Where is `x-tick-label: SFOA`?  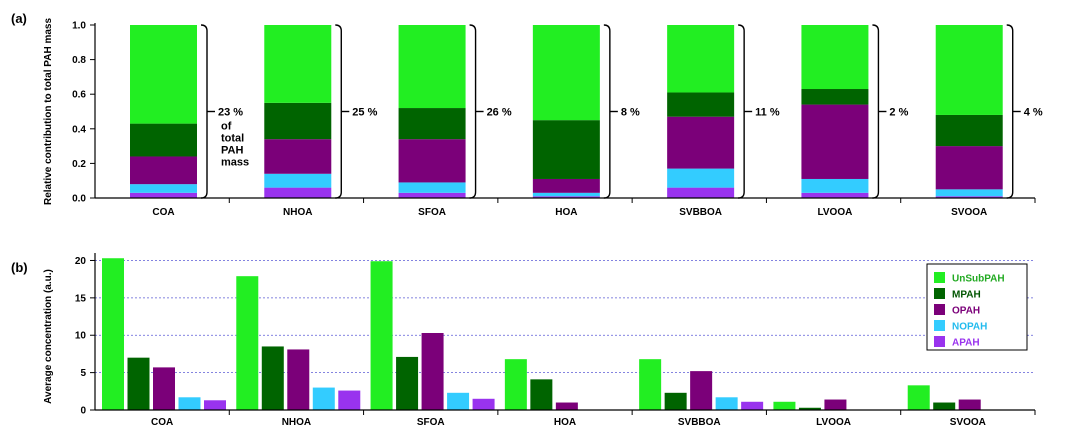 x-tick-label: SFOA is located at coordinates (432, 212).